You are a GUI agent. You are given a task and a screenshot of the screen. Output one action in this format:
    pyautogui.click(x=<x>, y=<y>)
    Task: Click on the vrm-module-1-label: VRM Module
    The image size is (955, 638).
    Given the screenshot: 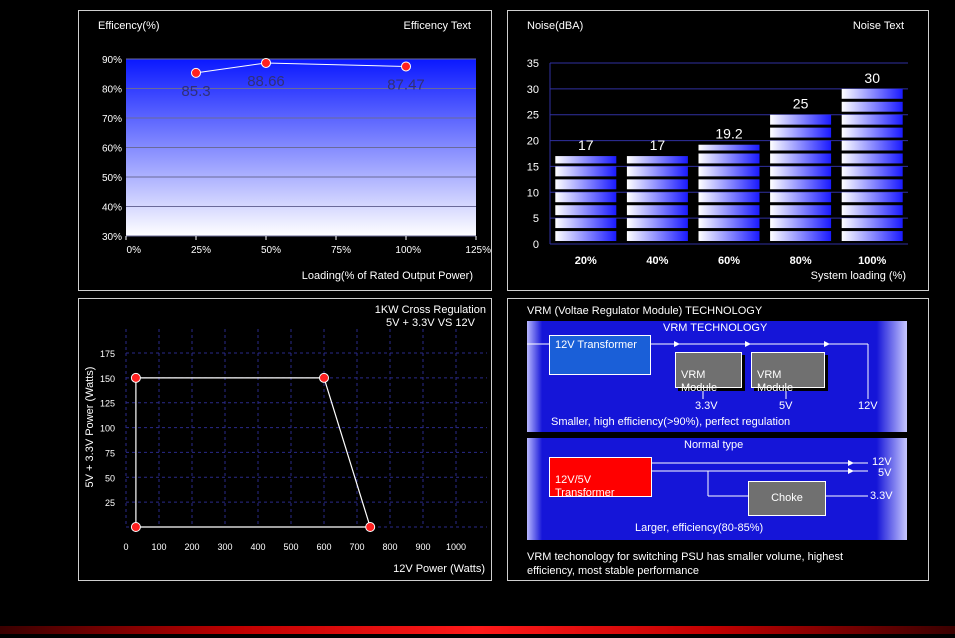 What is the action you would take?
    pyautogui.click(x=699, y=381)
    